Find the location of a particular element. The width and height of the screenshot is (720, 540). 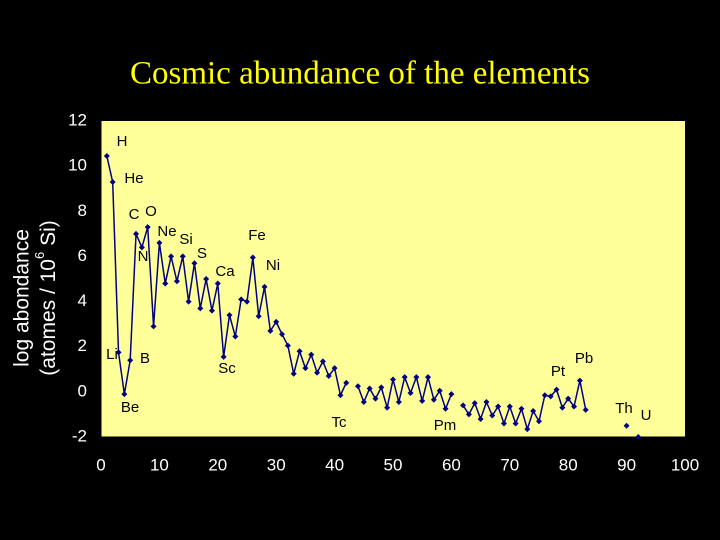

y-tick-label: 10 is located at coordinates (77, 165).